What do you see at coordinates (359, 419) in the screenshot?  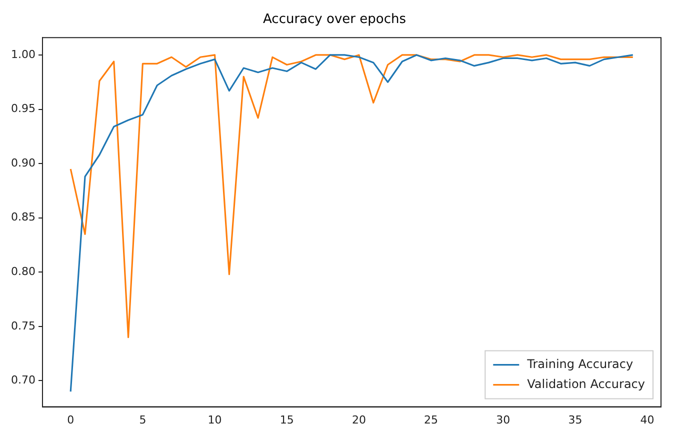 I see `x-tick-label: 20` at bounding box center [359, 419].